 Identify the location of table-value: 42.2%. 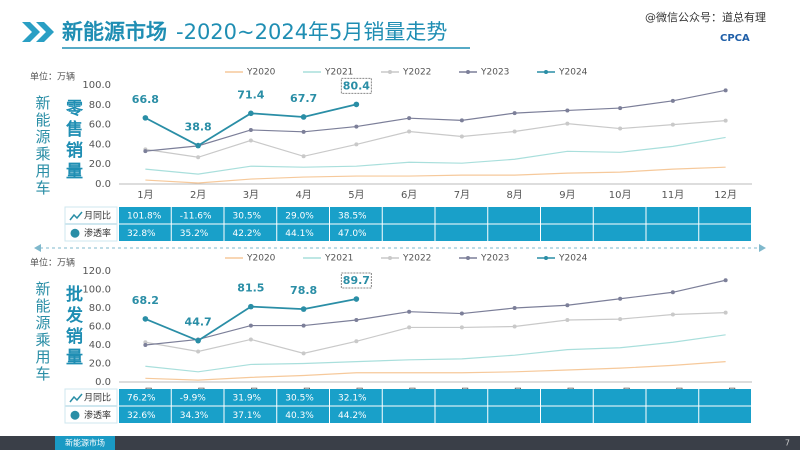
(247, 234).